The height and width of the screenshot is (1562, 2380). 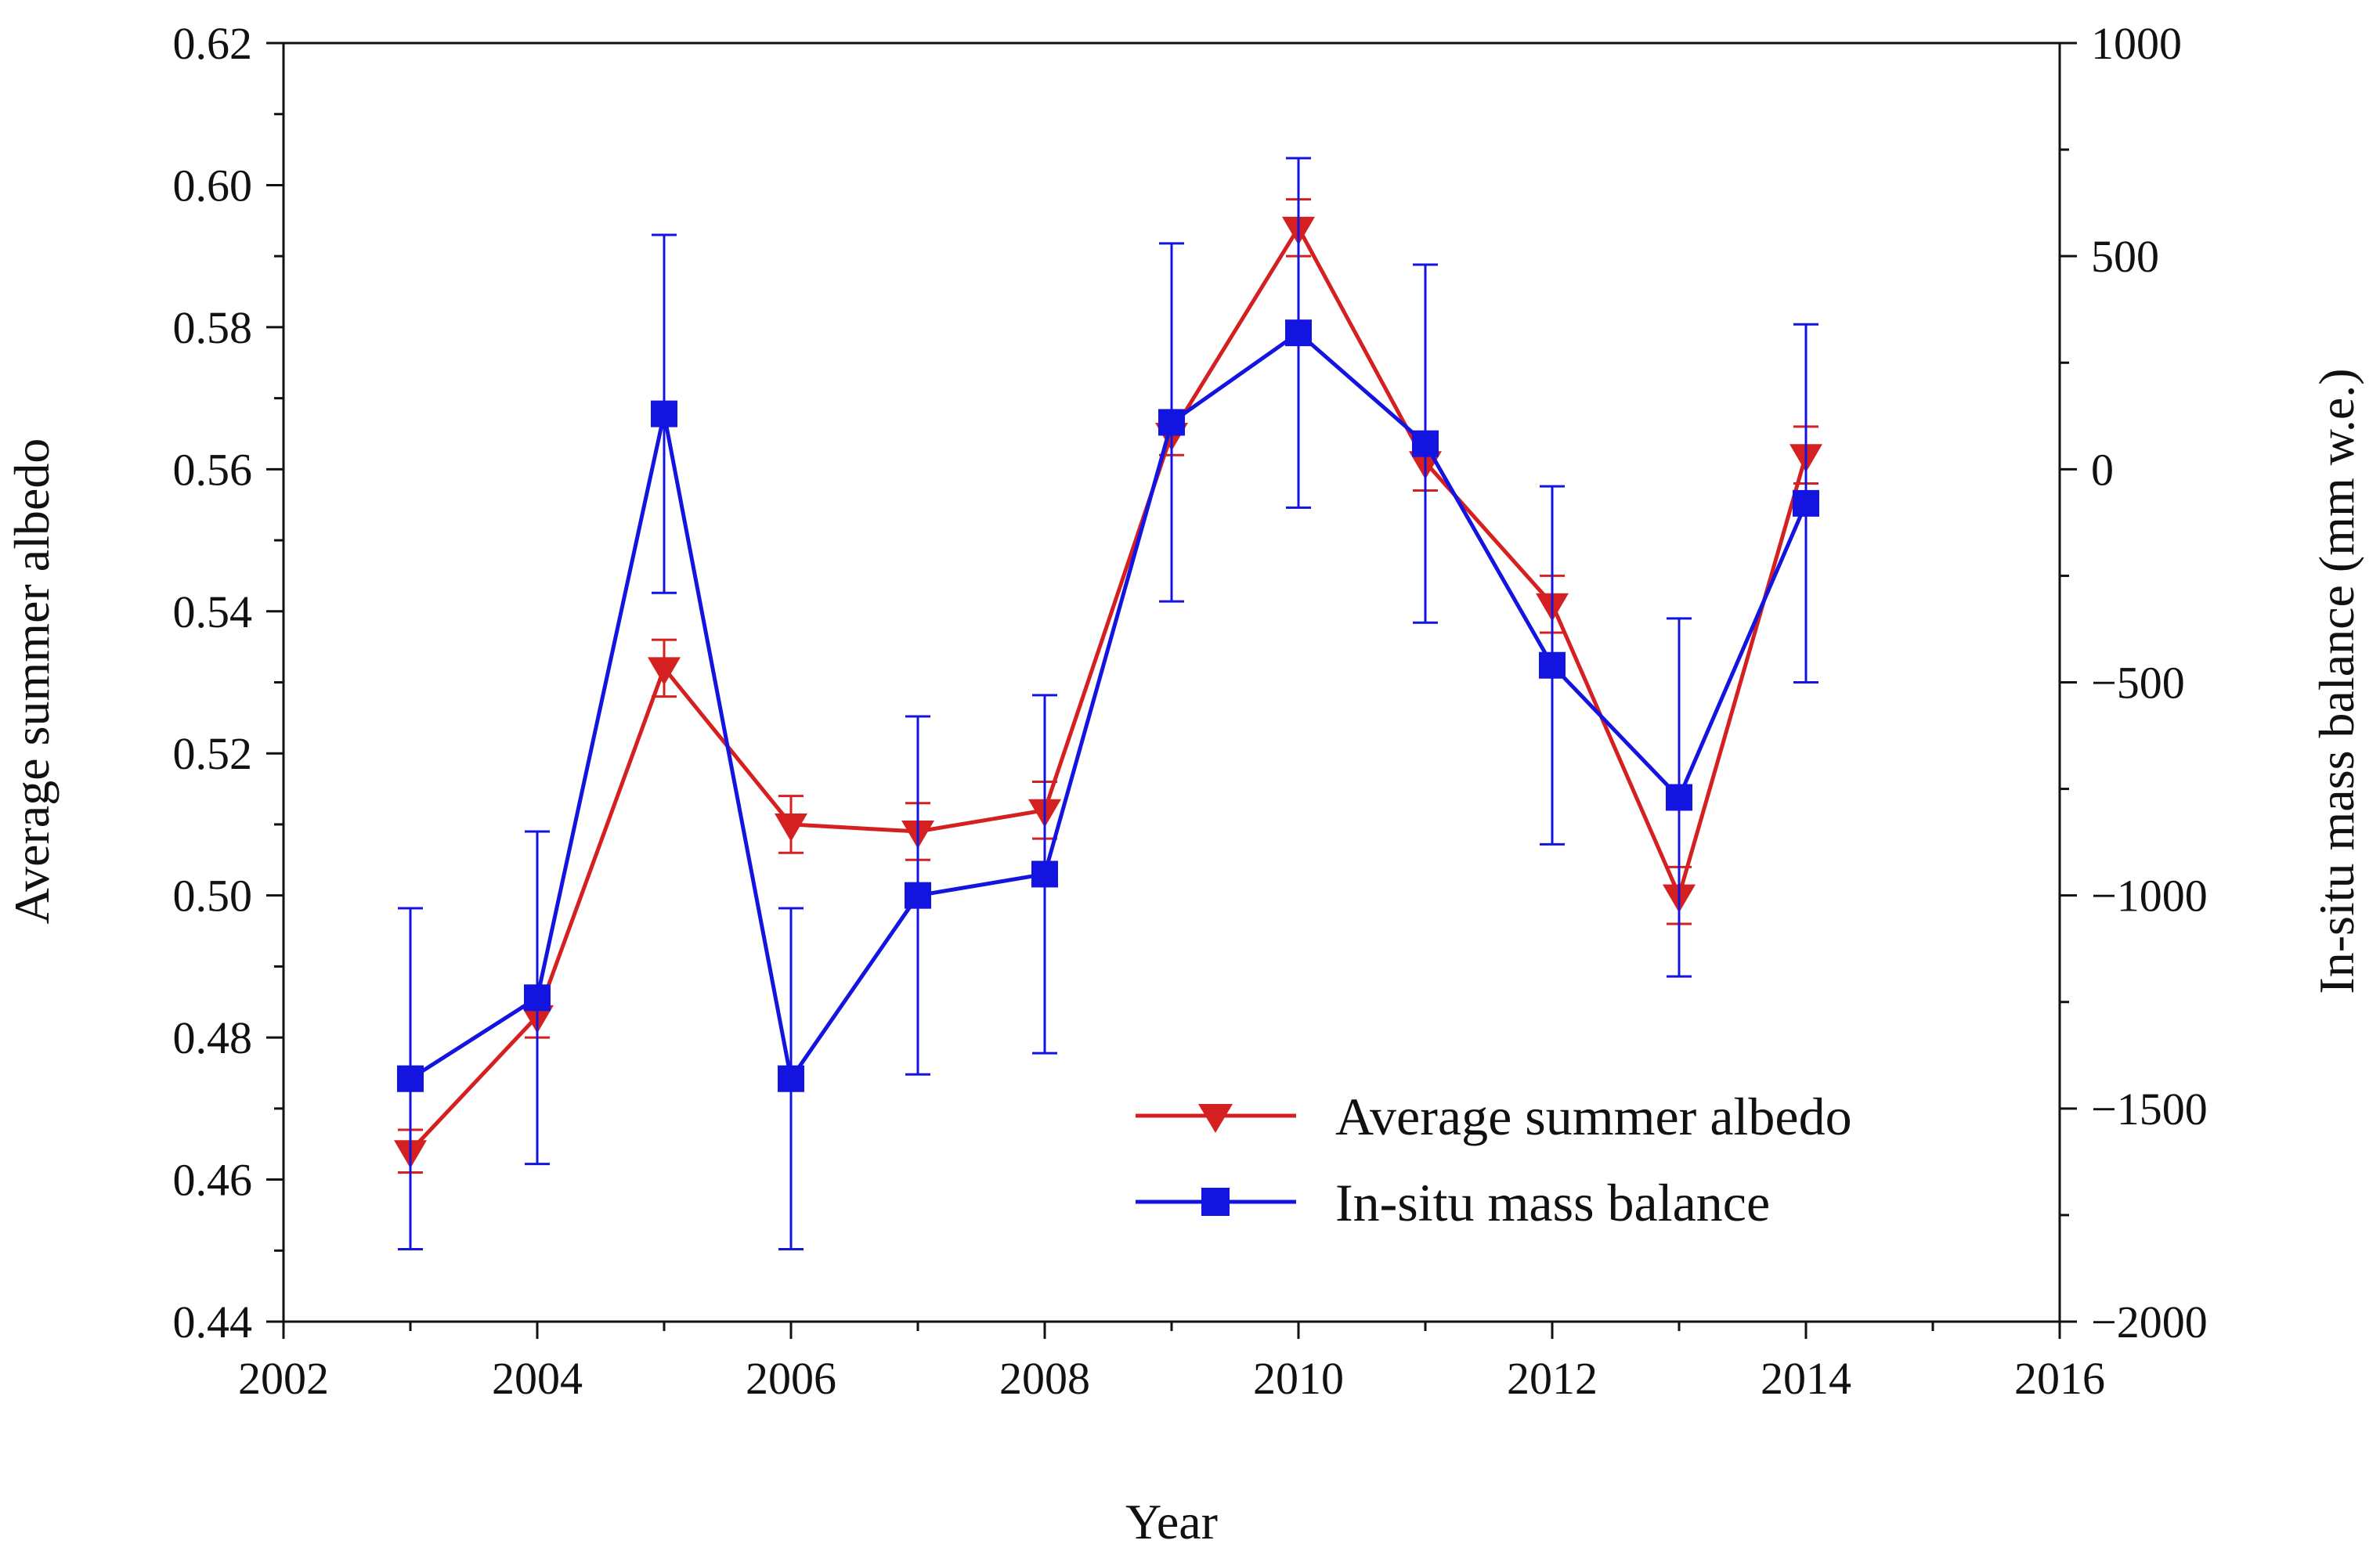 What do you see at coordinates (791, 1378) in the screenshot?
I see `x-tick-label: 2006` at bounding box center [791, 1378].